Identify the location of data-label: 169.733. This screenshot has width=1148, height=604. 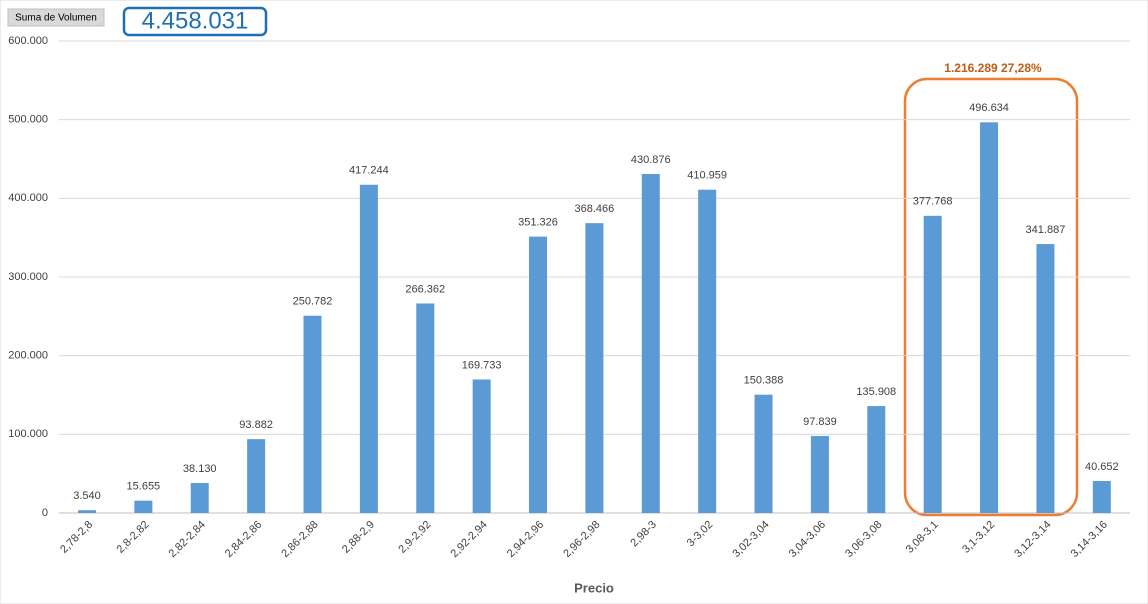
(482, 365).